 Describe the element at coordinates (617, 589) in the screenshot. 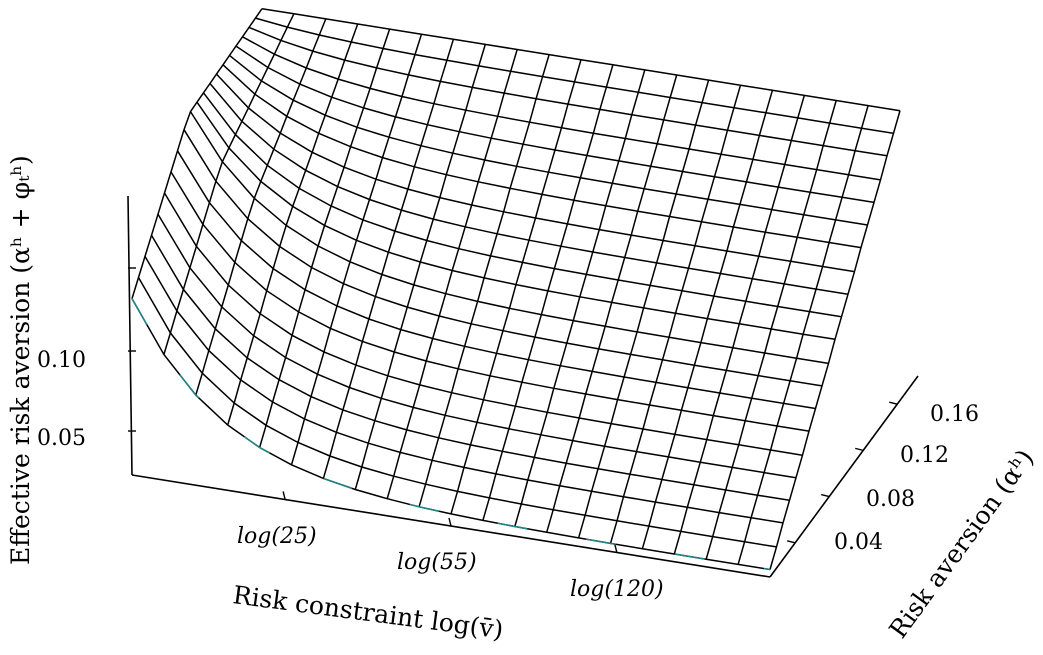

I see `x-tick-label: log(120)` at that location.